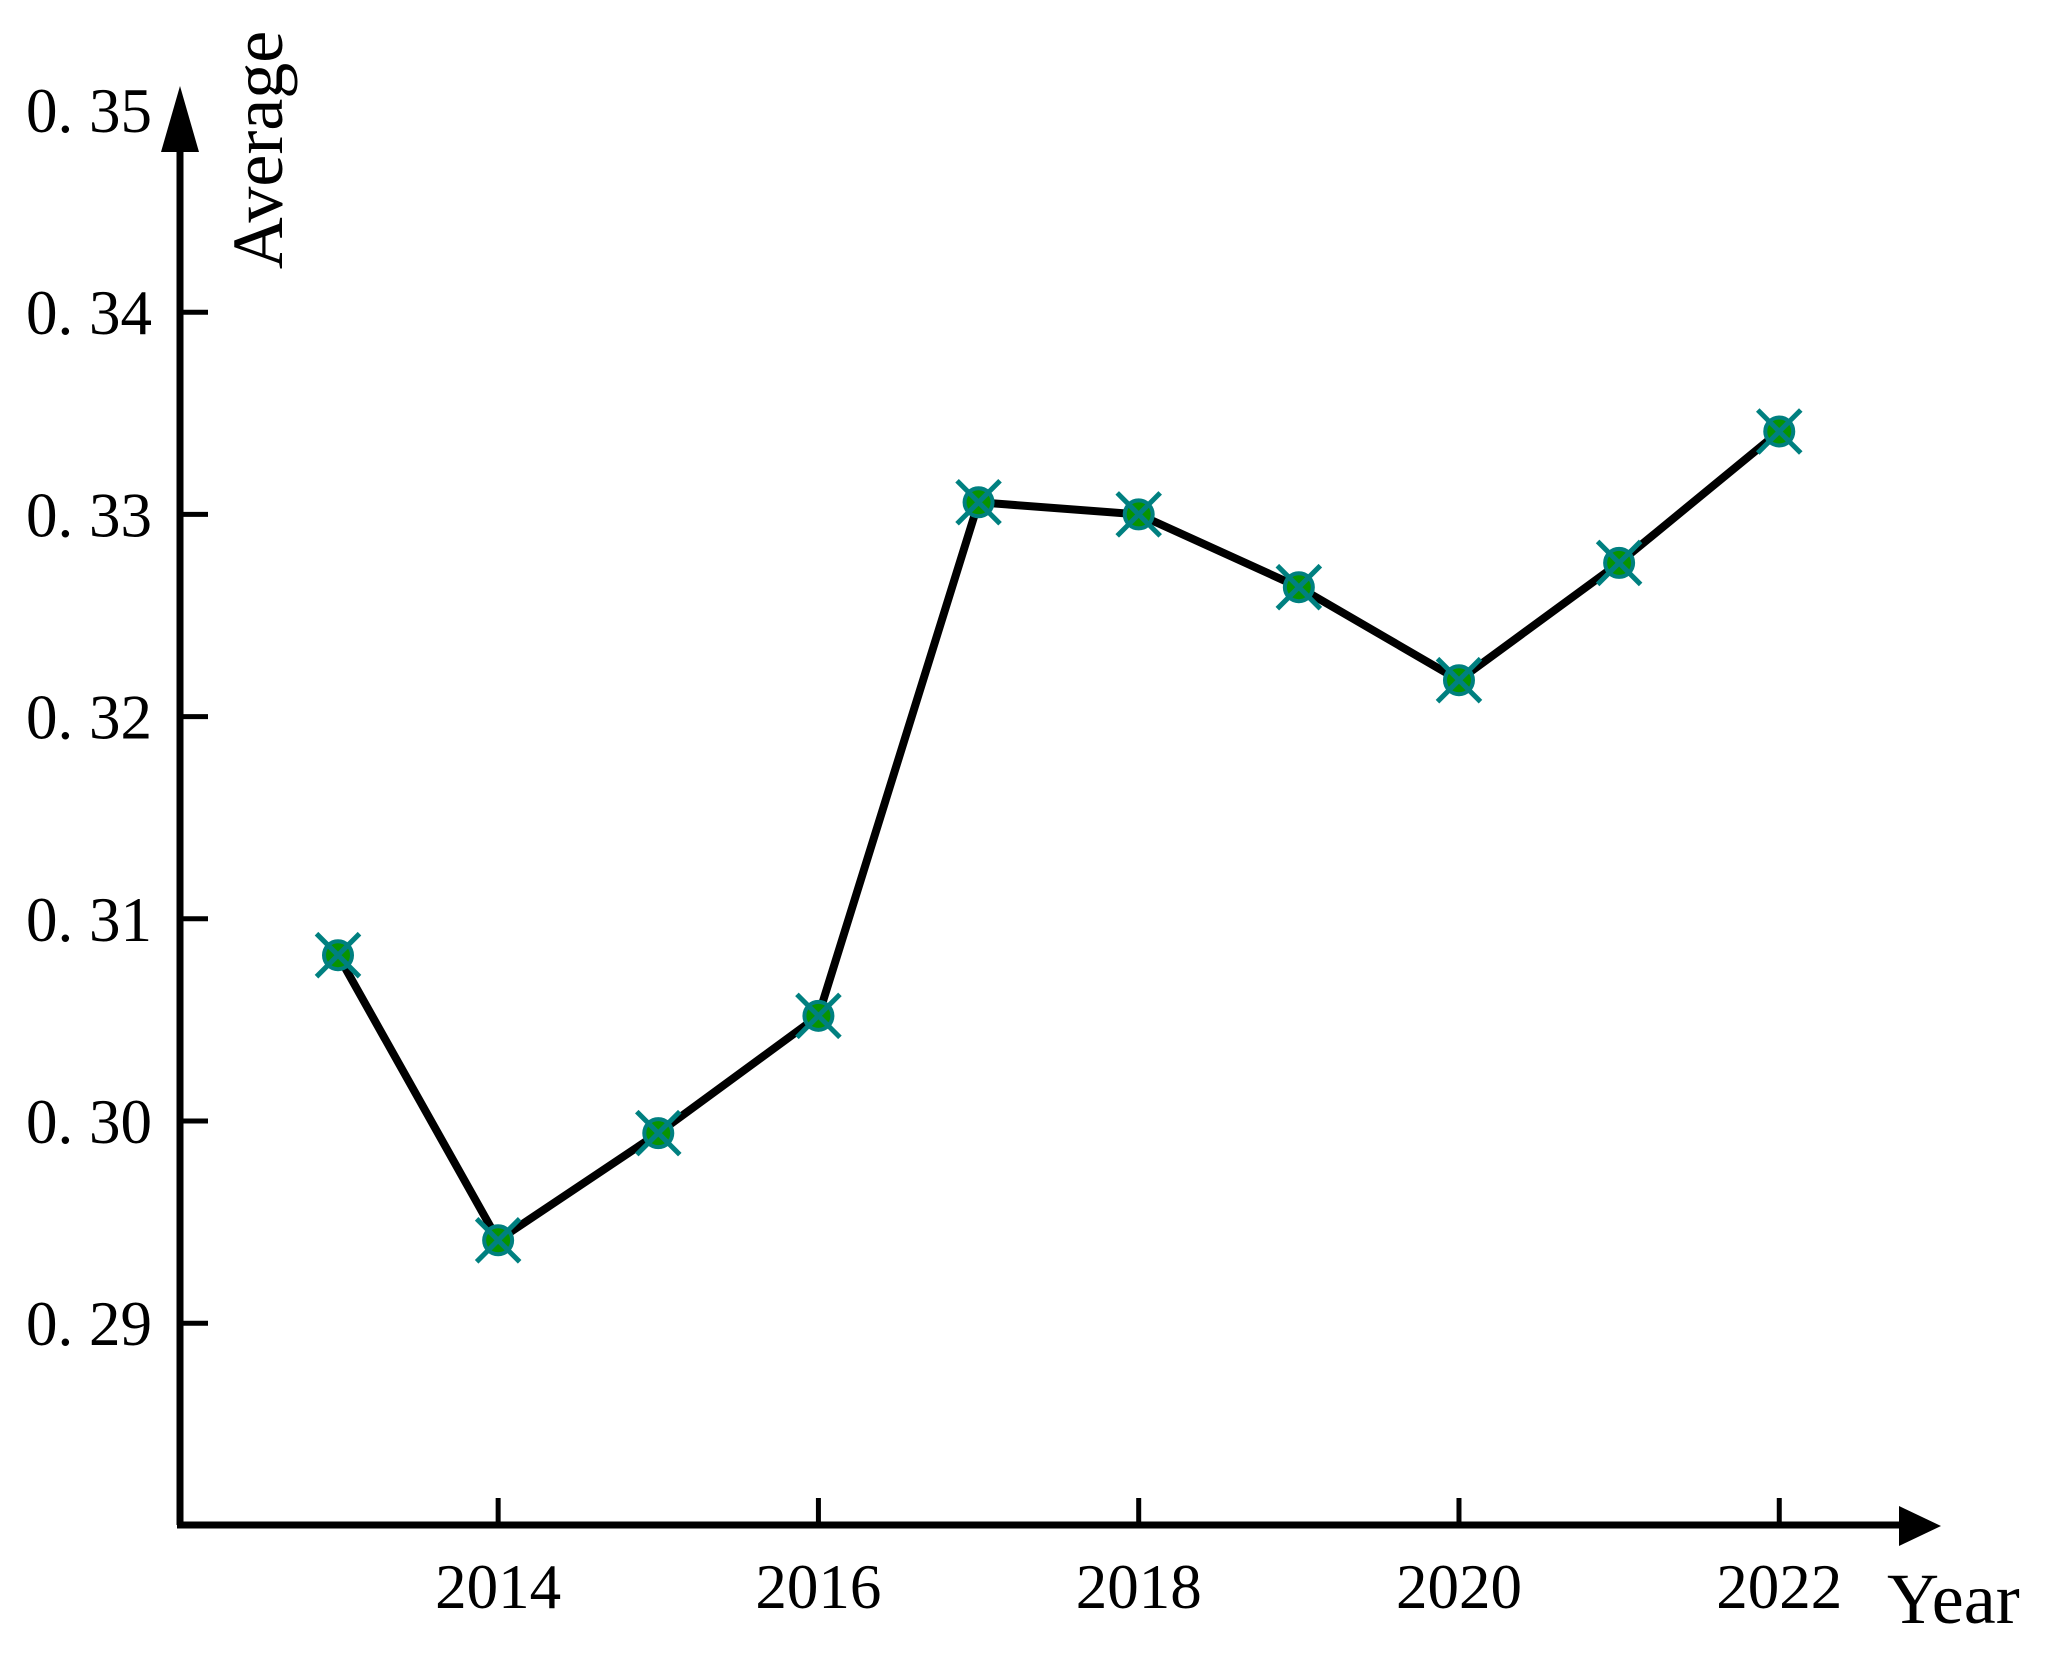 This screenshot has width=2047, height=1656. What do you see at coordinates (498, 1587) in the screenshot?
I see `x-tick-label: 2014` at bounding box center [498, 1587].